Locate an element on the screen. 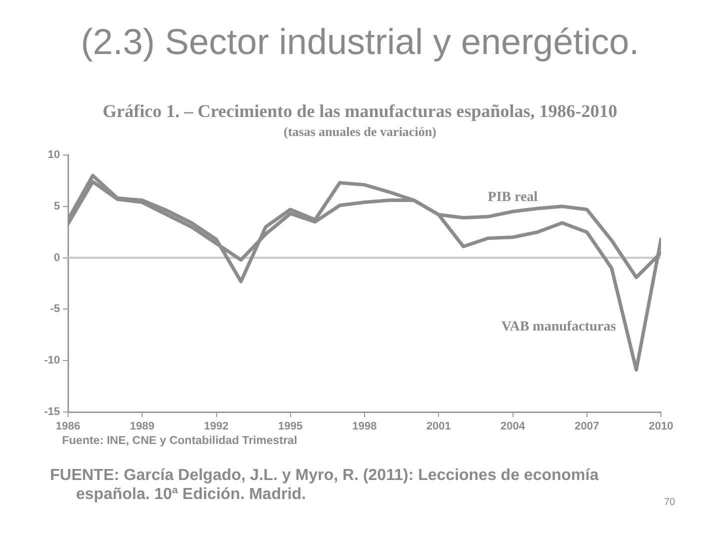  x-tick-label: 1995 is located at coordinates (290, 426).